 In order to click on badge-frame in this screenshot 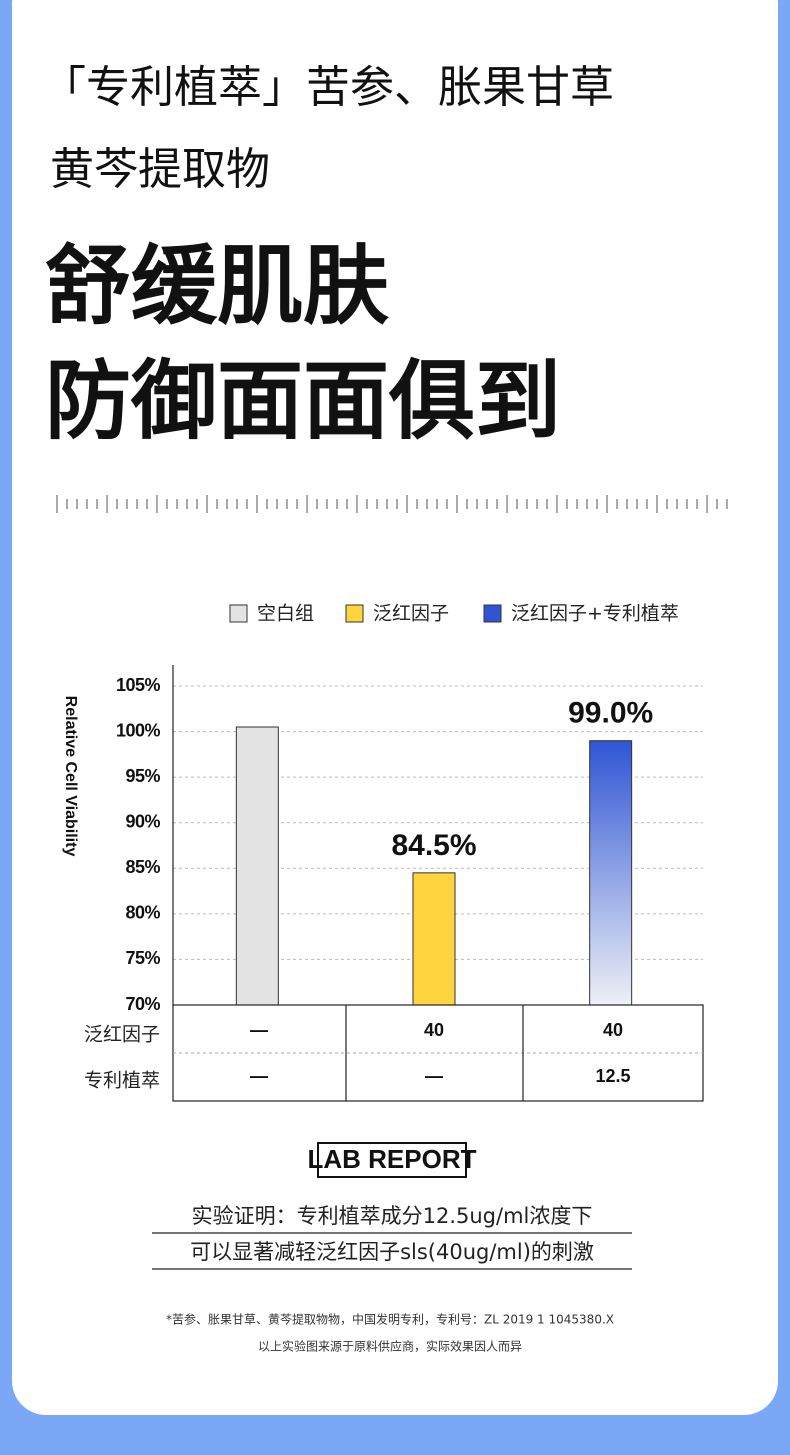, I will do `click(392, 1160)`.